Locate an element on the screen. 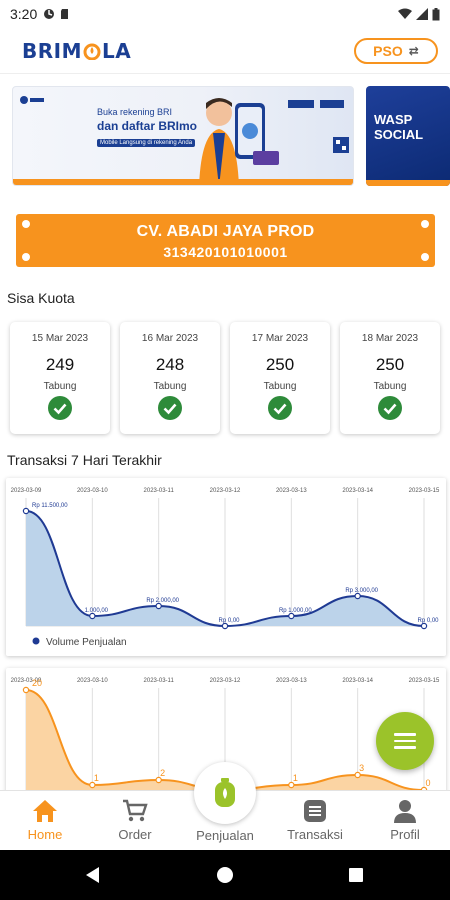  nav-profil: Profil is located at coordinates (405, 820).